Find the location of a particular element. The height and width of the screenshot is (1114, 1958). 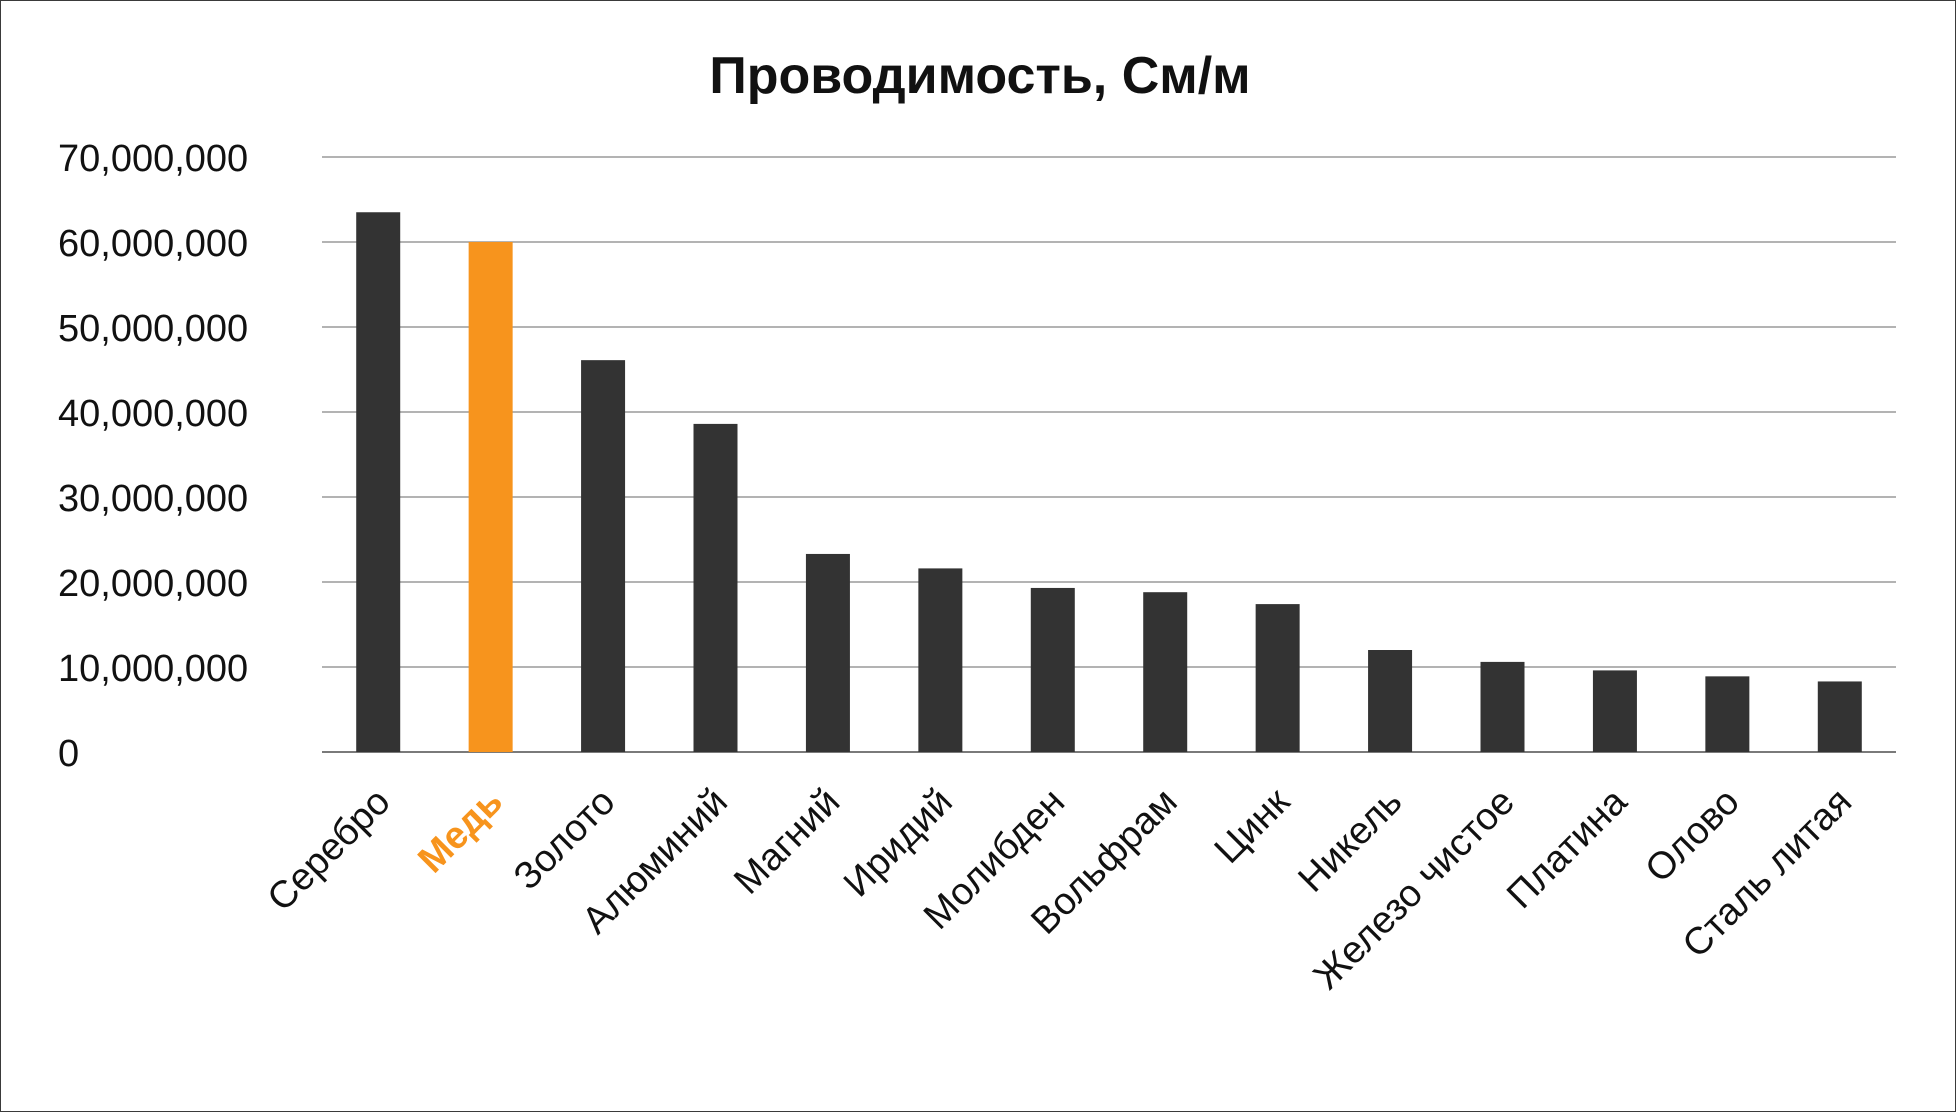

x-tick-label: Цинк is located at coordinates (1252, 825).